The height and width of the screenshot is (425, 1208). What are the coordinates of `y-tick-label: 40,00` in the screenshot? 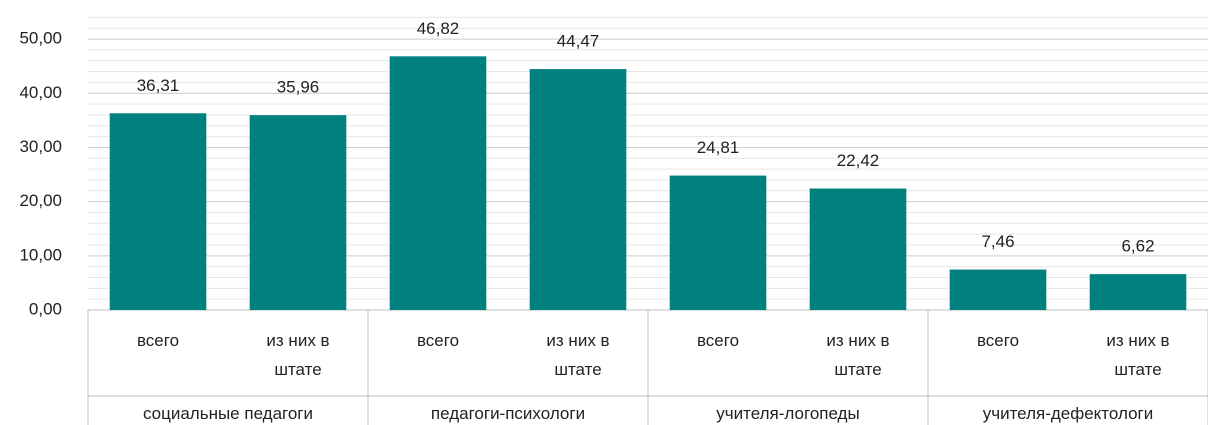 It's located at (40, 92).